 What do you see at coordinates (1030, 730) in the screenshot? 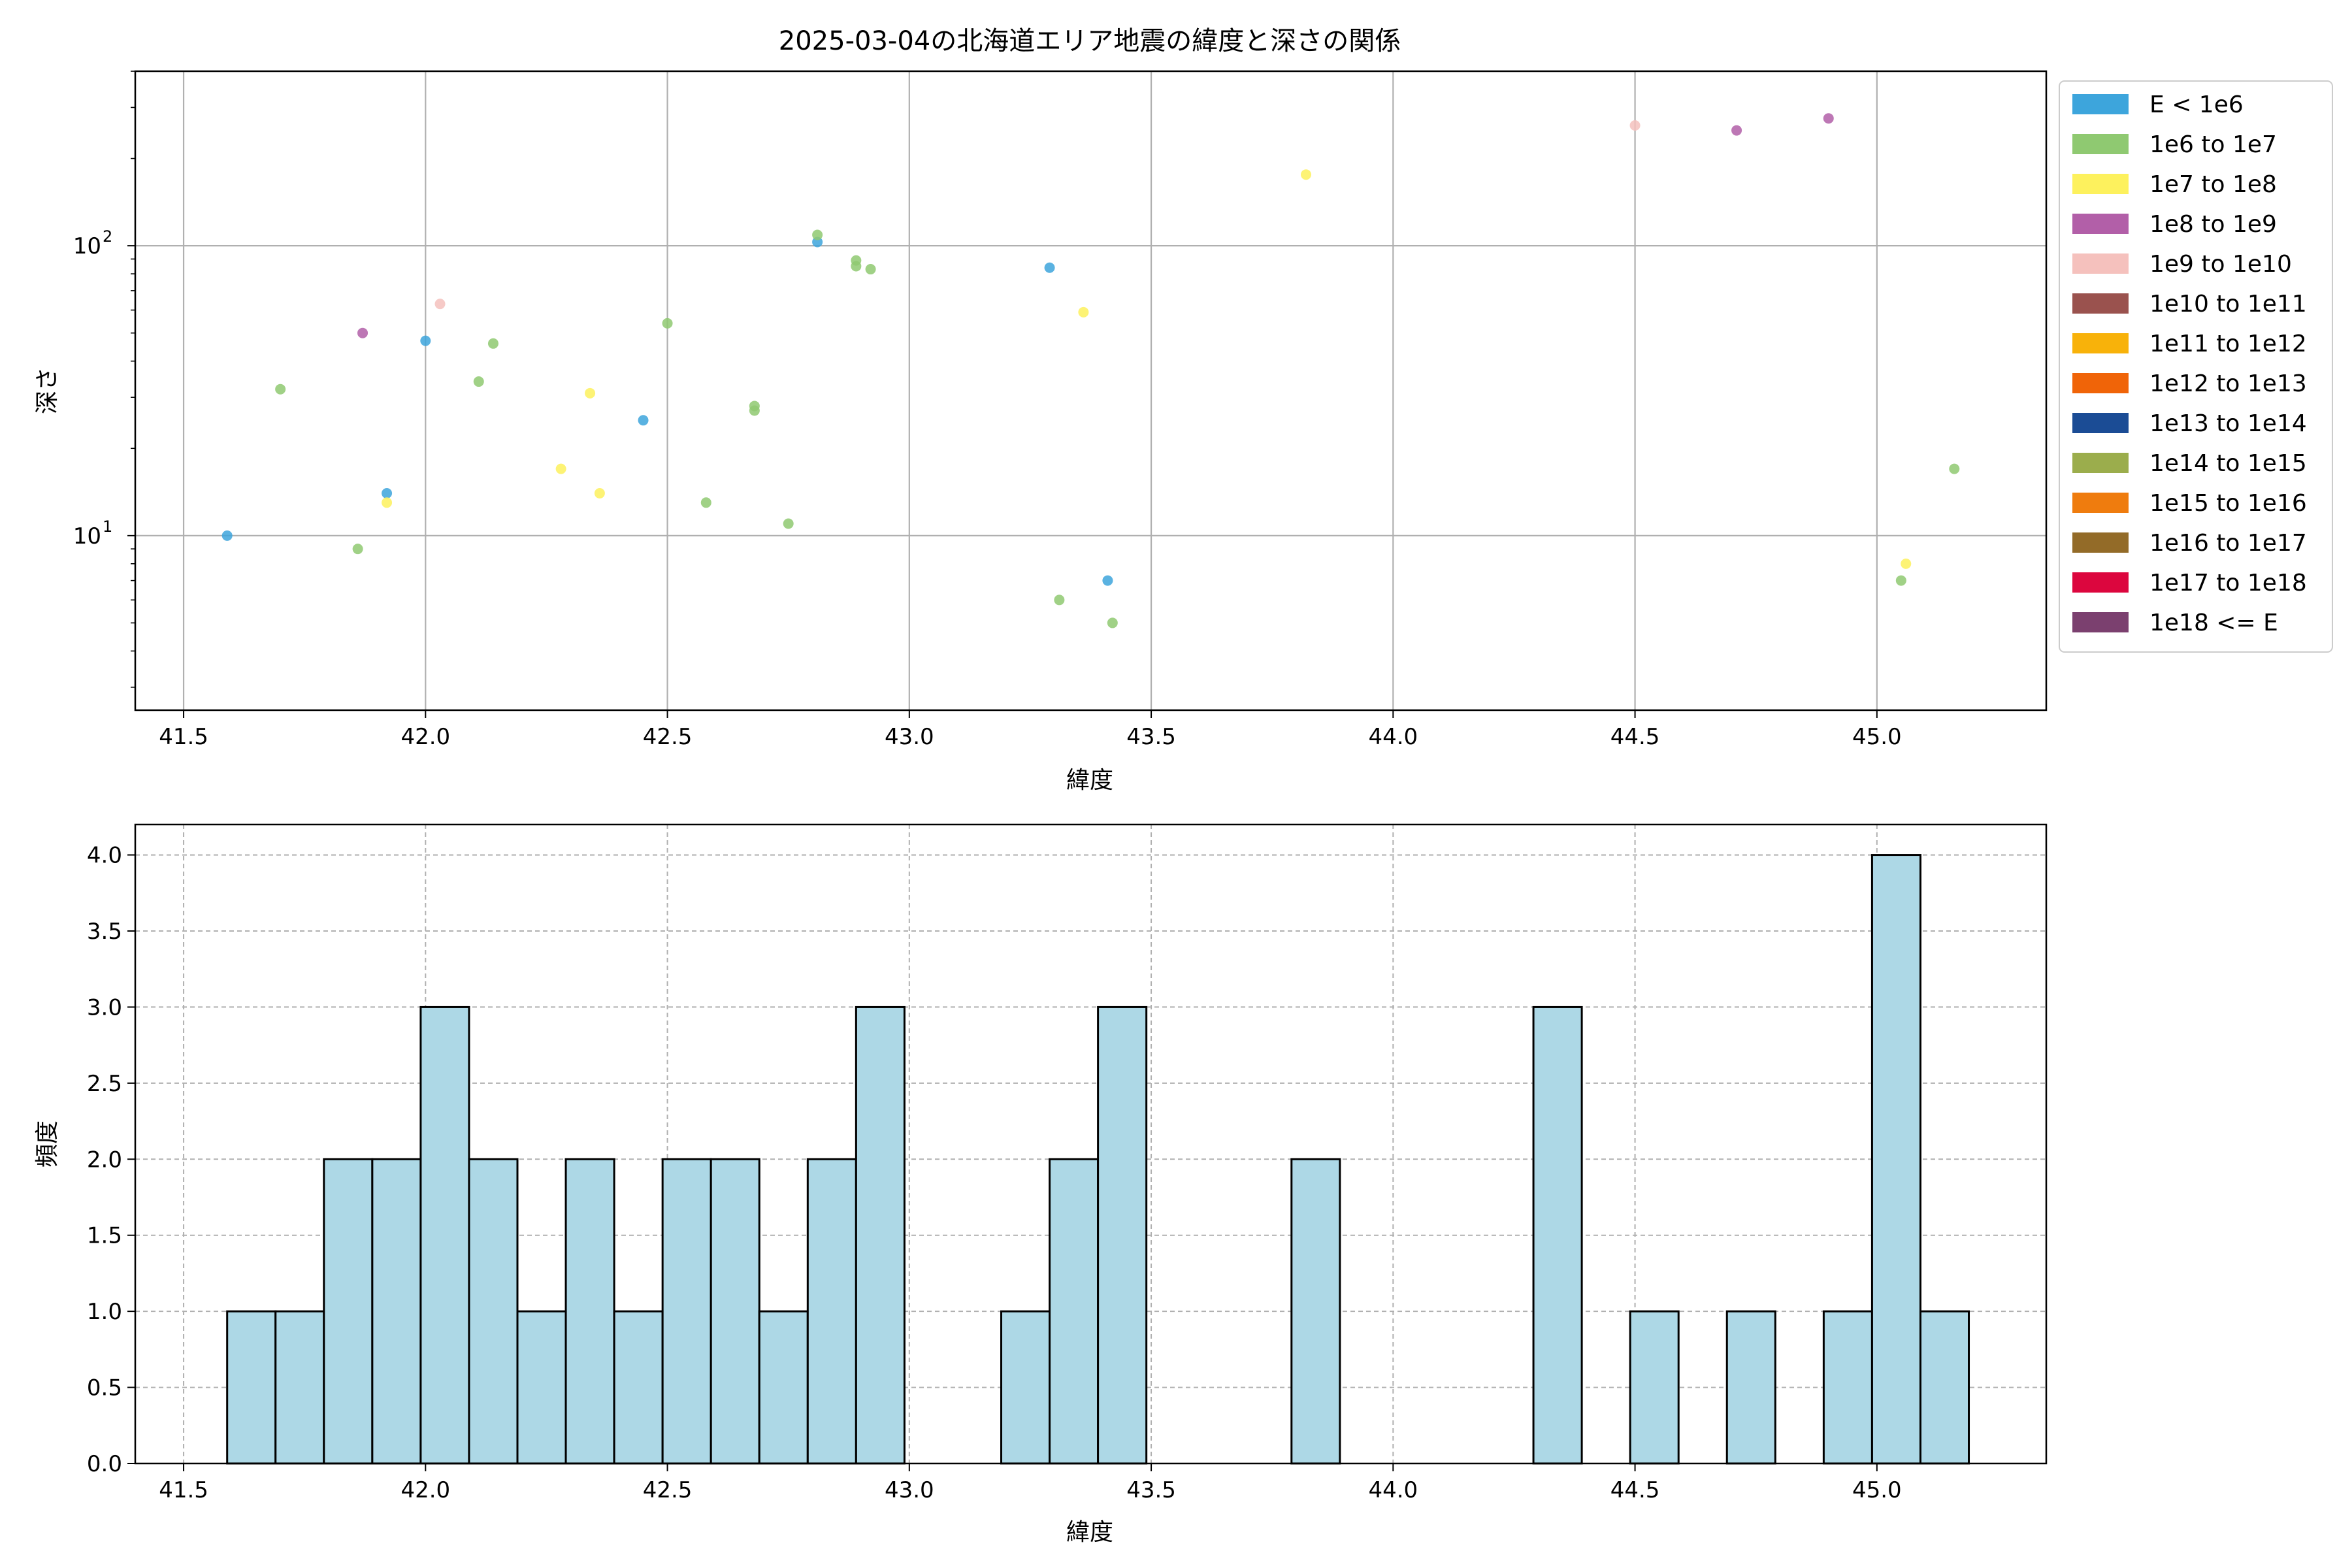
I see `scatter-x-ticks: 41.5 42.0 42.5 43.0 43.5 44.0 44.5 45.0` at bounding box center [1030, 730].